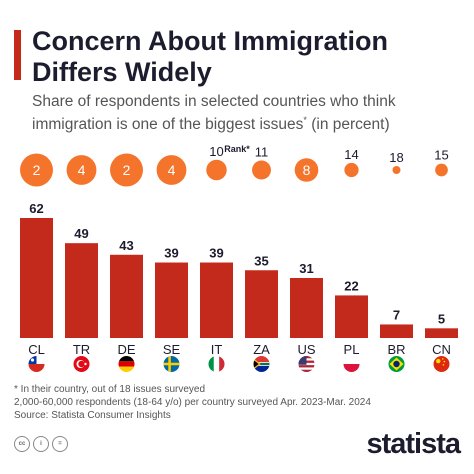 This screenshot has height=474, width=474. What do you see at coordinates (261, 349) in the screenshot?
I see `category-label: ZA` at bounding box center [261, 349].